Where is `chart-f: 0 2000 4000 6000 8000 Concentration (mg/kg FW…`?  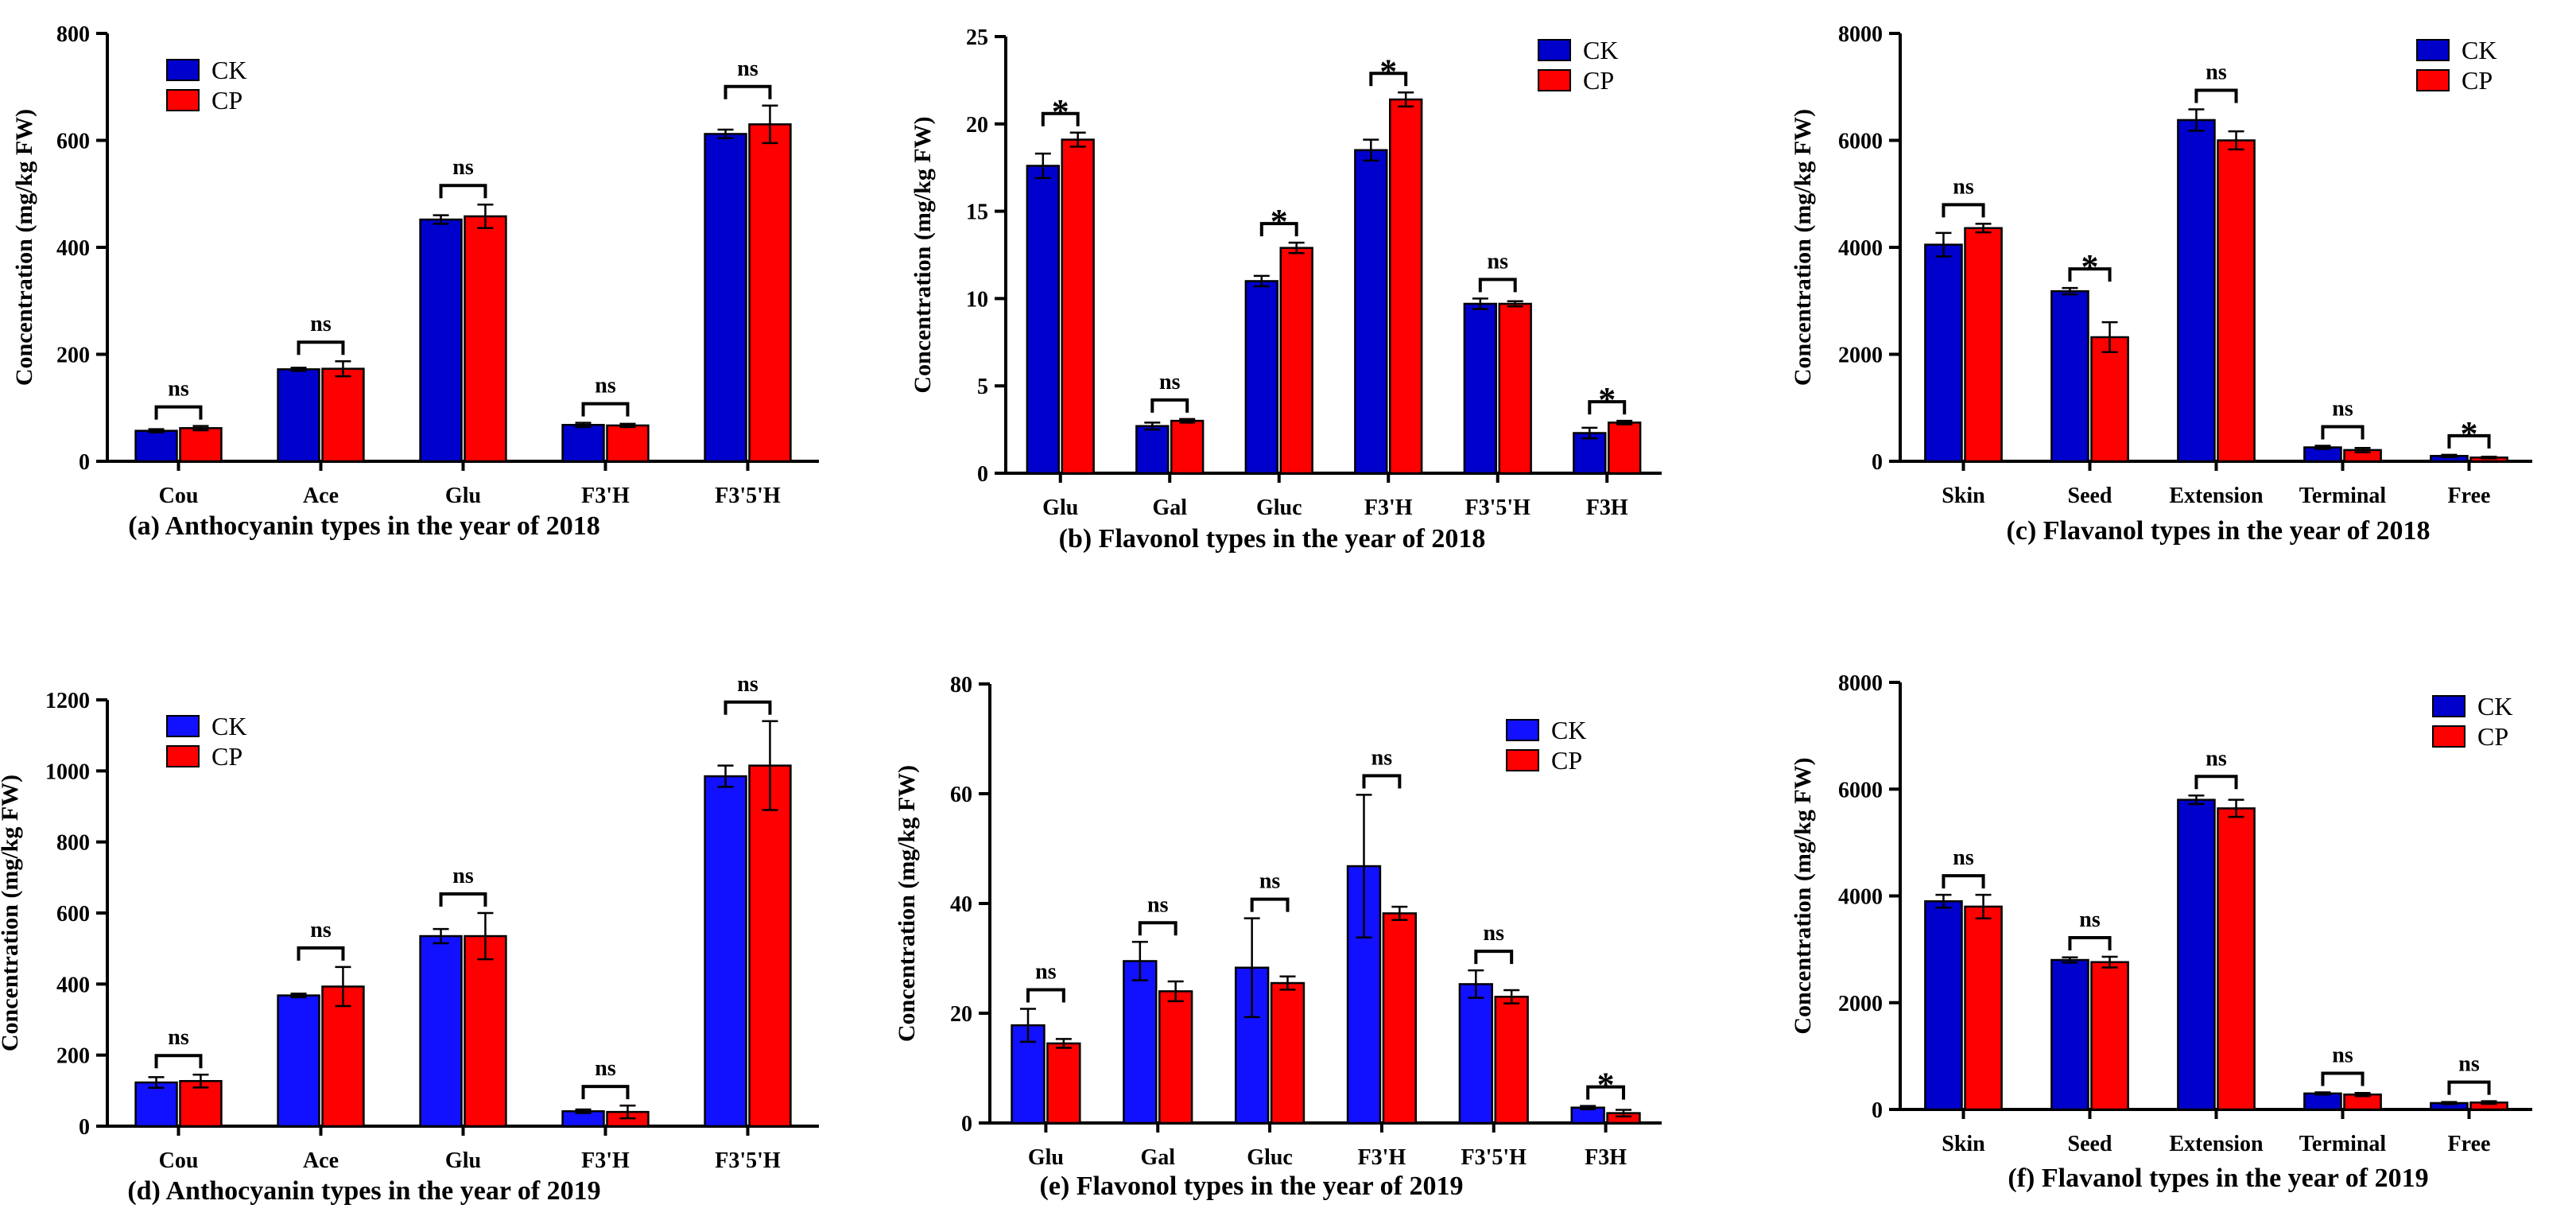
chart-f: 0 2000 4000 6000 8000 Concentration (mg/kg FW… is located at coordinates (2161, 932).